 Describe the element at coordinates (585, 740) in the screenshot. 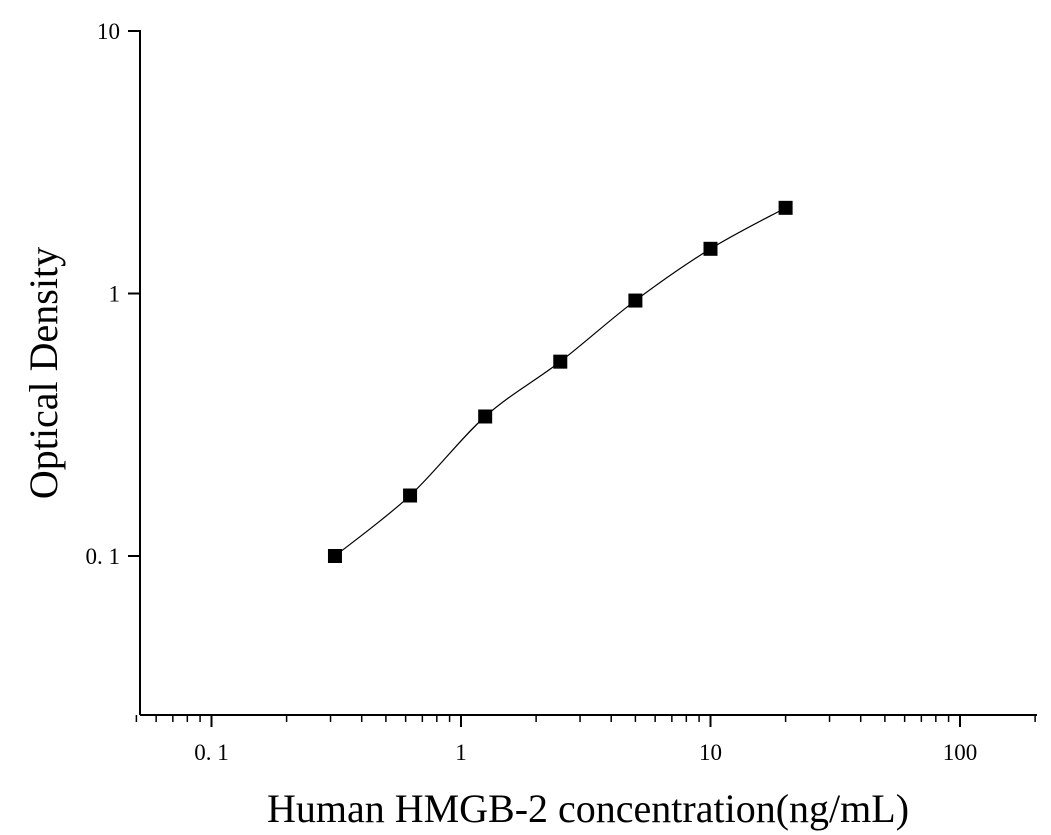

I see `x-ticks: 0. 1 1 10 100` at that location.